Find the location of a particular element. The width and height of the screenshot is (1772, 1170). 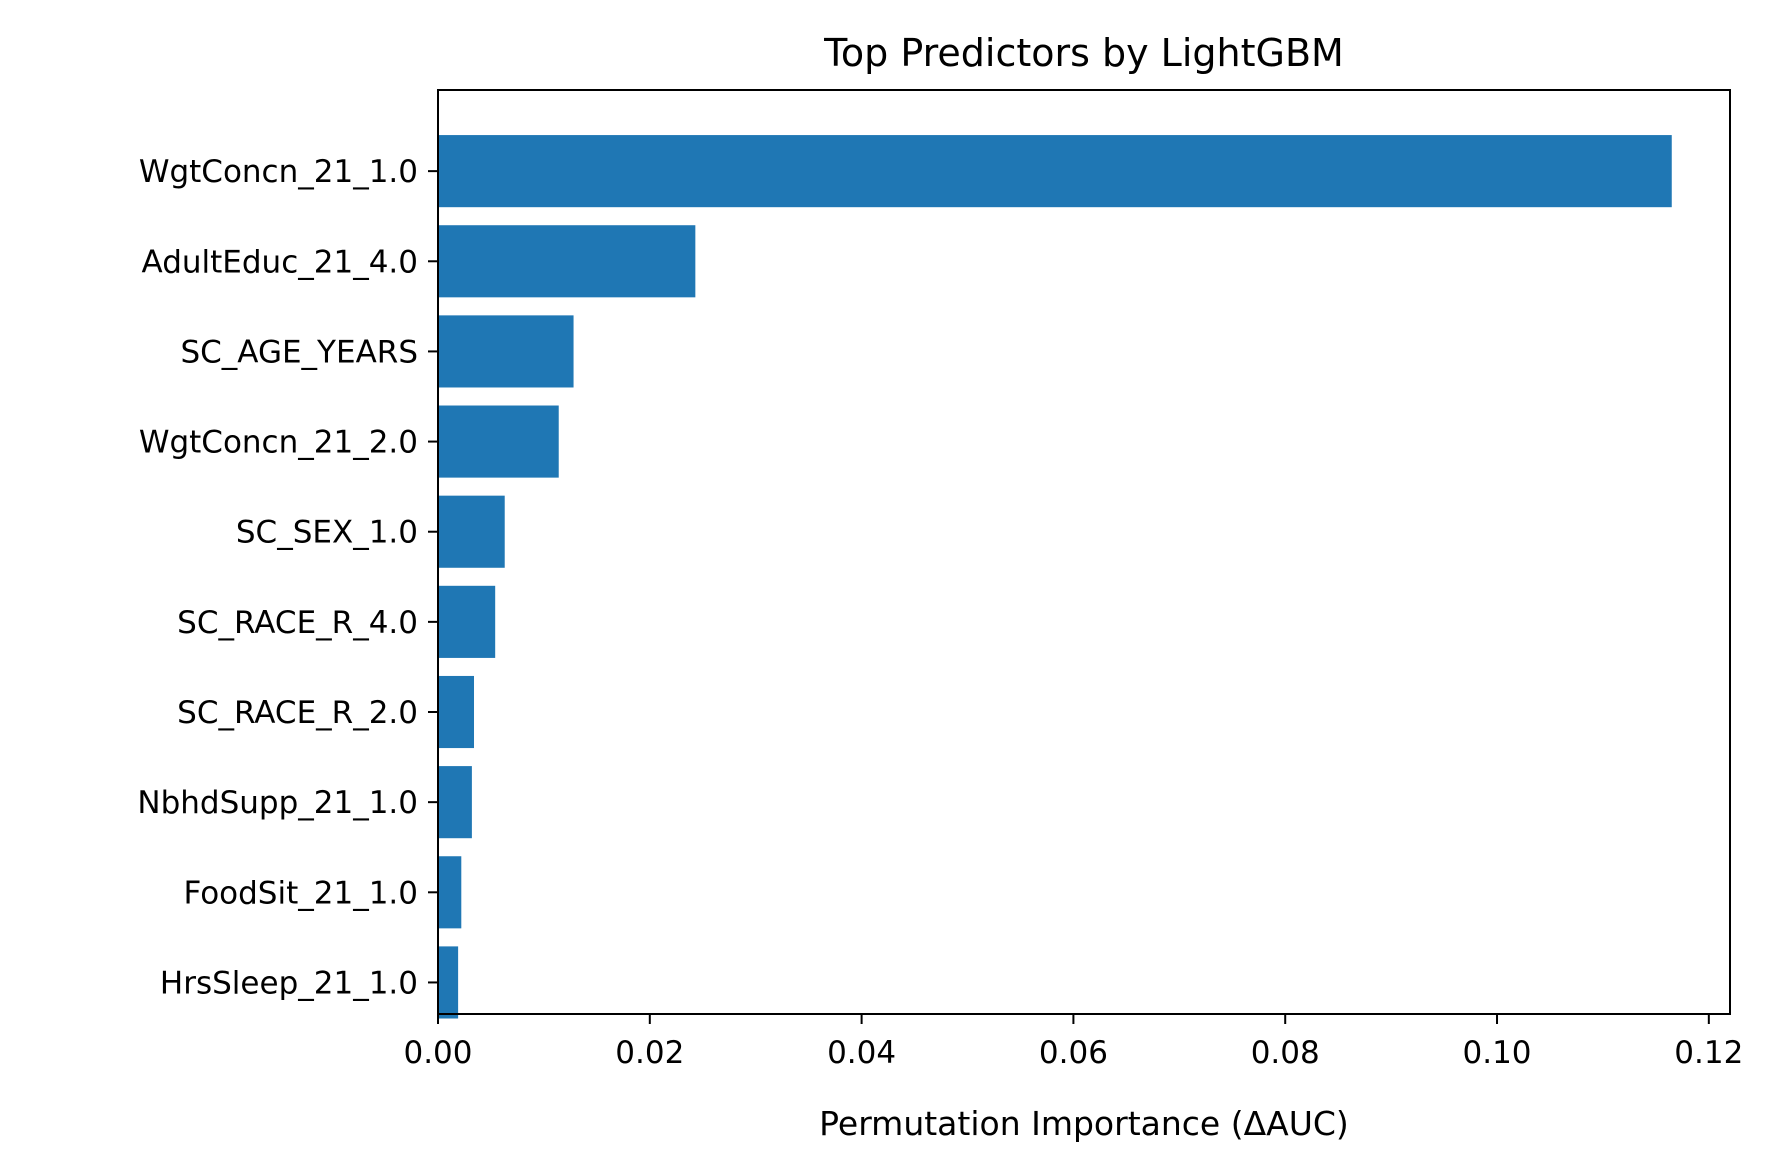

y-tick-label: HrsSleep_21_1.0 is located at coordinates (289, 983).